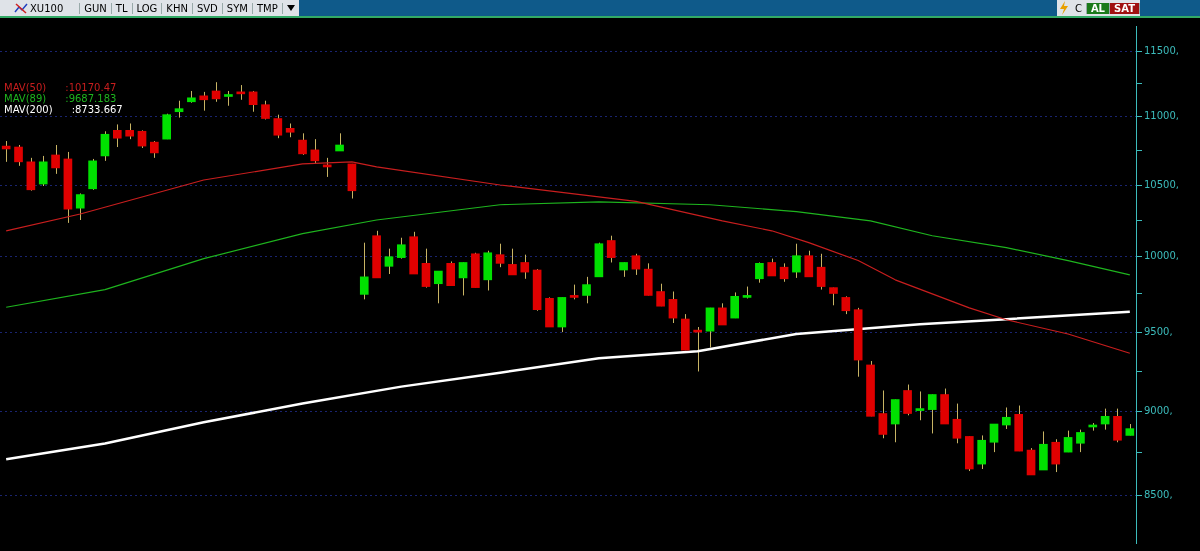  I want to click on y-tick-label: 8500,, so click(1158, 495).